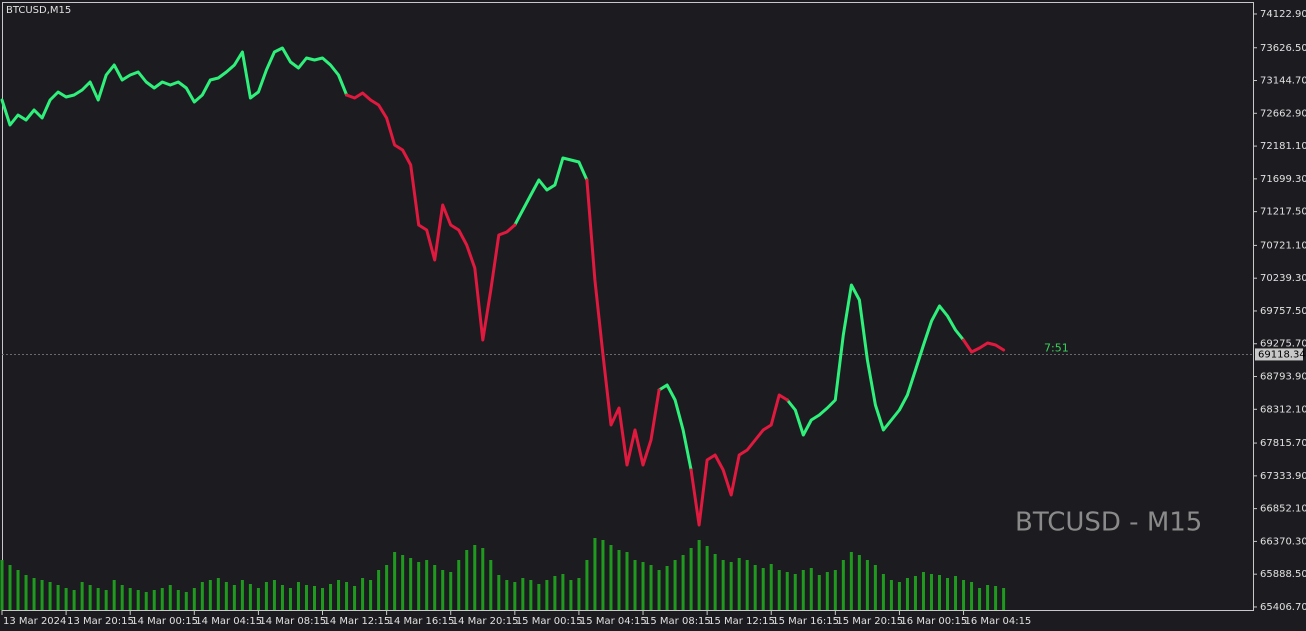 The width and height of the screenshot is (1306, 631). What do you see at coordinates (1283, 48) in the screenshot?
I see `y-tick-label: 73626.50` at bounding box center [1283, 48].